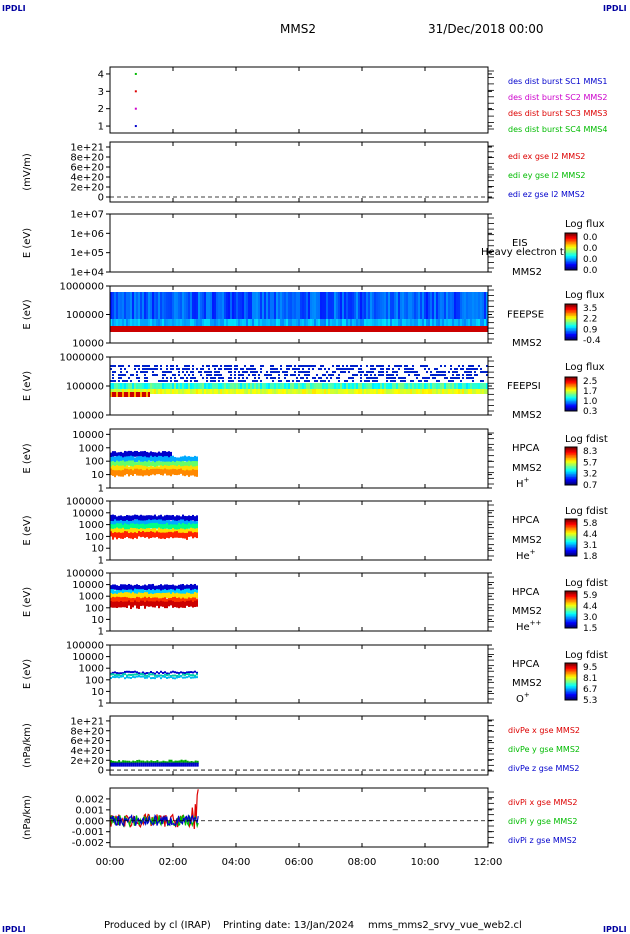 The width and height of the screenshot is (630, 934). Describe the element at coordinates (445, 925) in the screenshot. I see `footer-filename: mms_mms2_srvy_vue_web2.cl` at that location.